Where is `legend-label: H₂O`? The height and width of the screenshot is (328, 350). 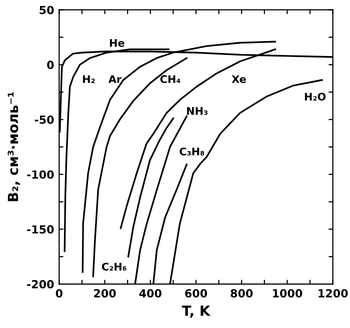
legend-label: H₂O is located at coordinates (315, 96).